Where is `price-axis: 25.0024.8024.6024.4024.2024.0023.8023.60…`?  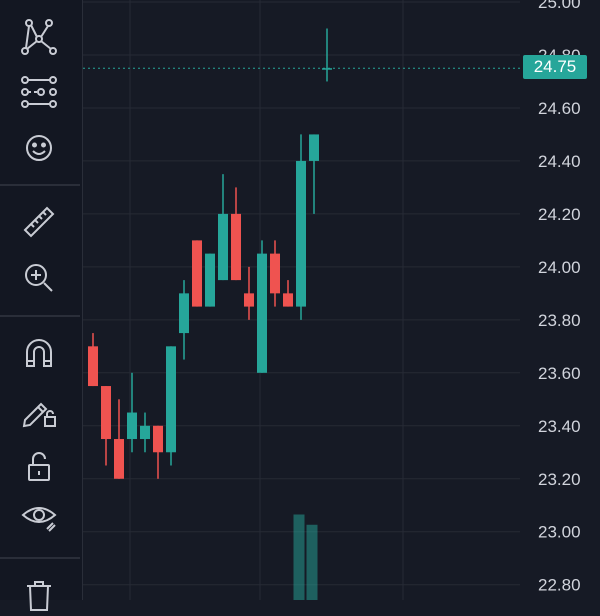 price-axis: 25.0024.8024.6024.4024.2024.0023.8023.60… is located at coordinates (559, 297).